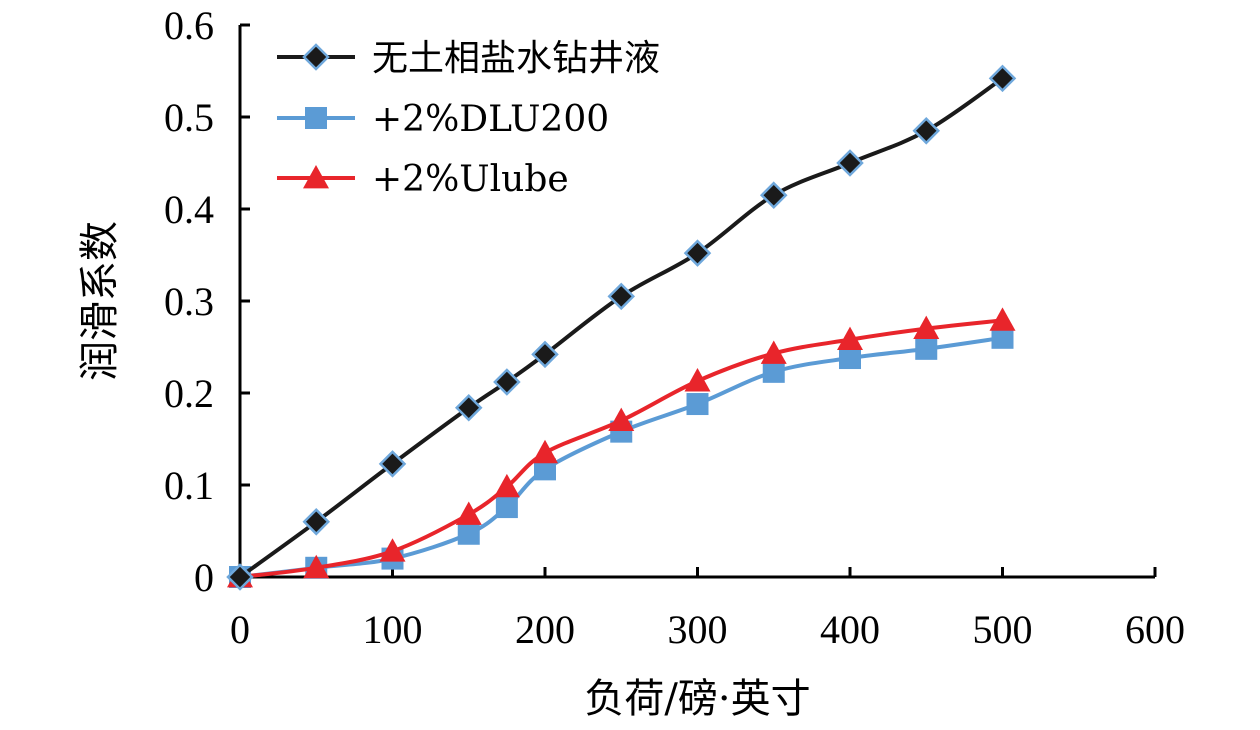  What do you see at coordinates (490, 119) in the screenshot?
I see `legend-label: +2%DLU200` at bounding box center [490, 119].